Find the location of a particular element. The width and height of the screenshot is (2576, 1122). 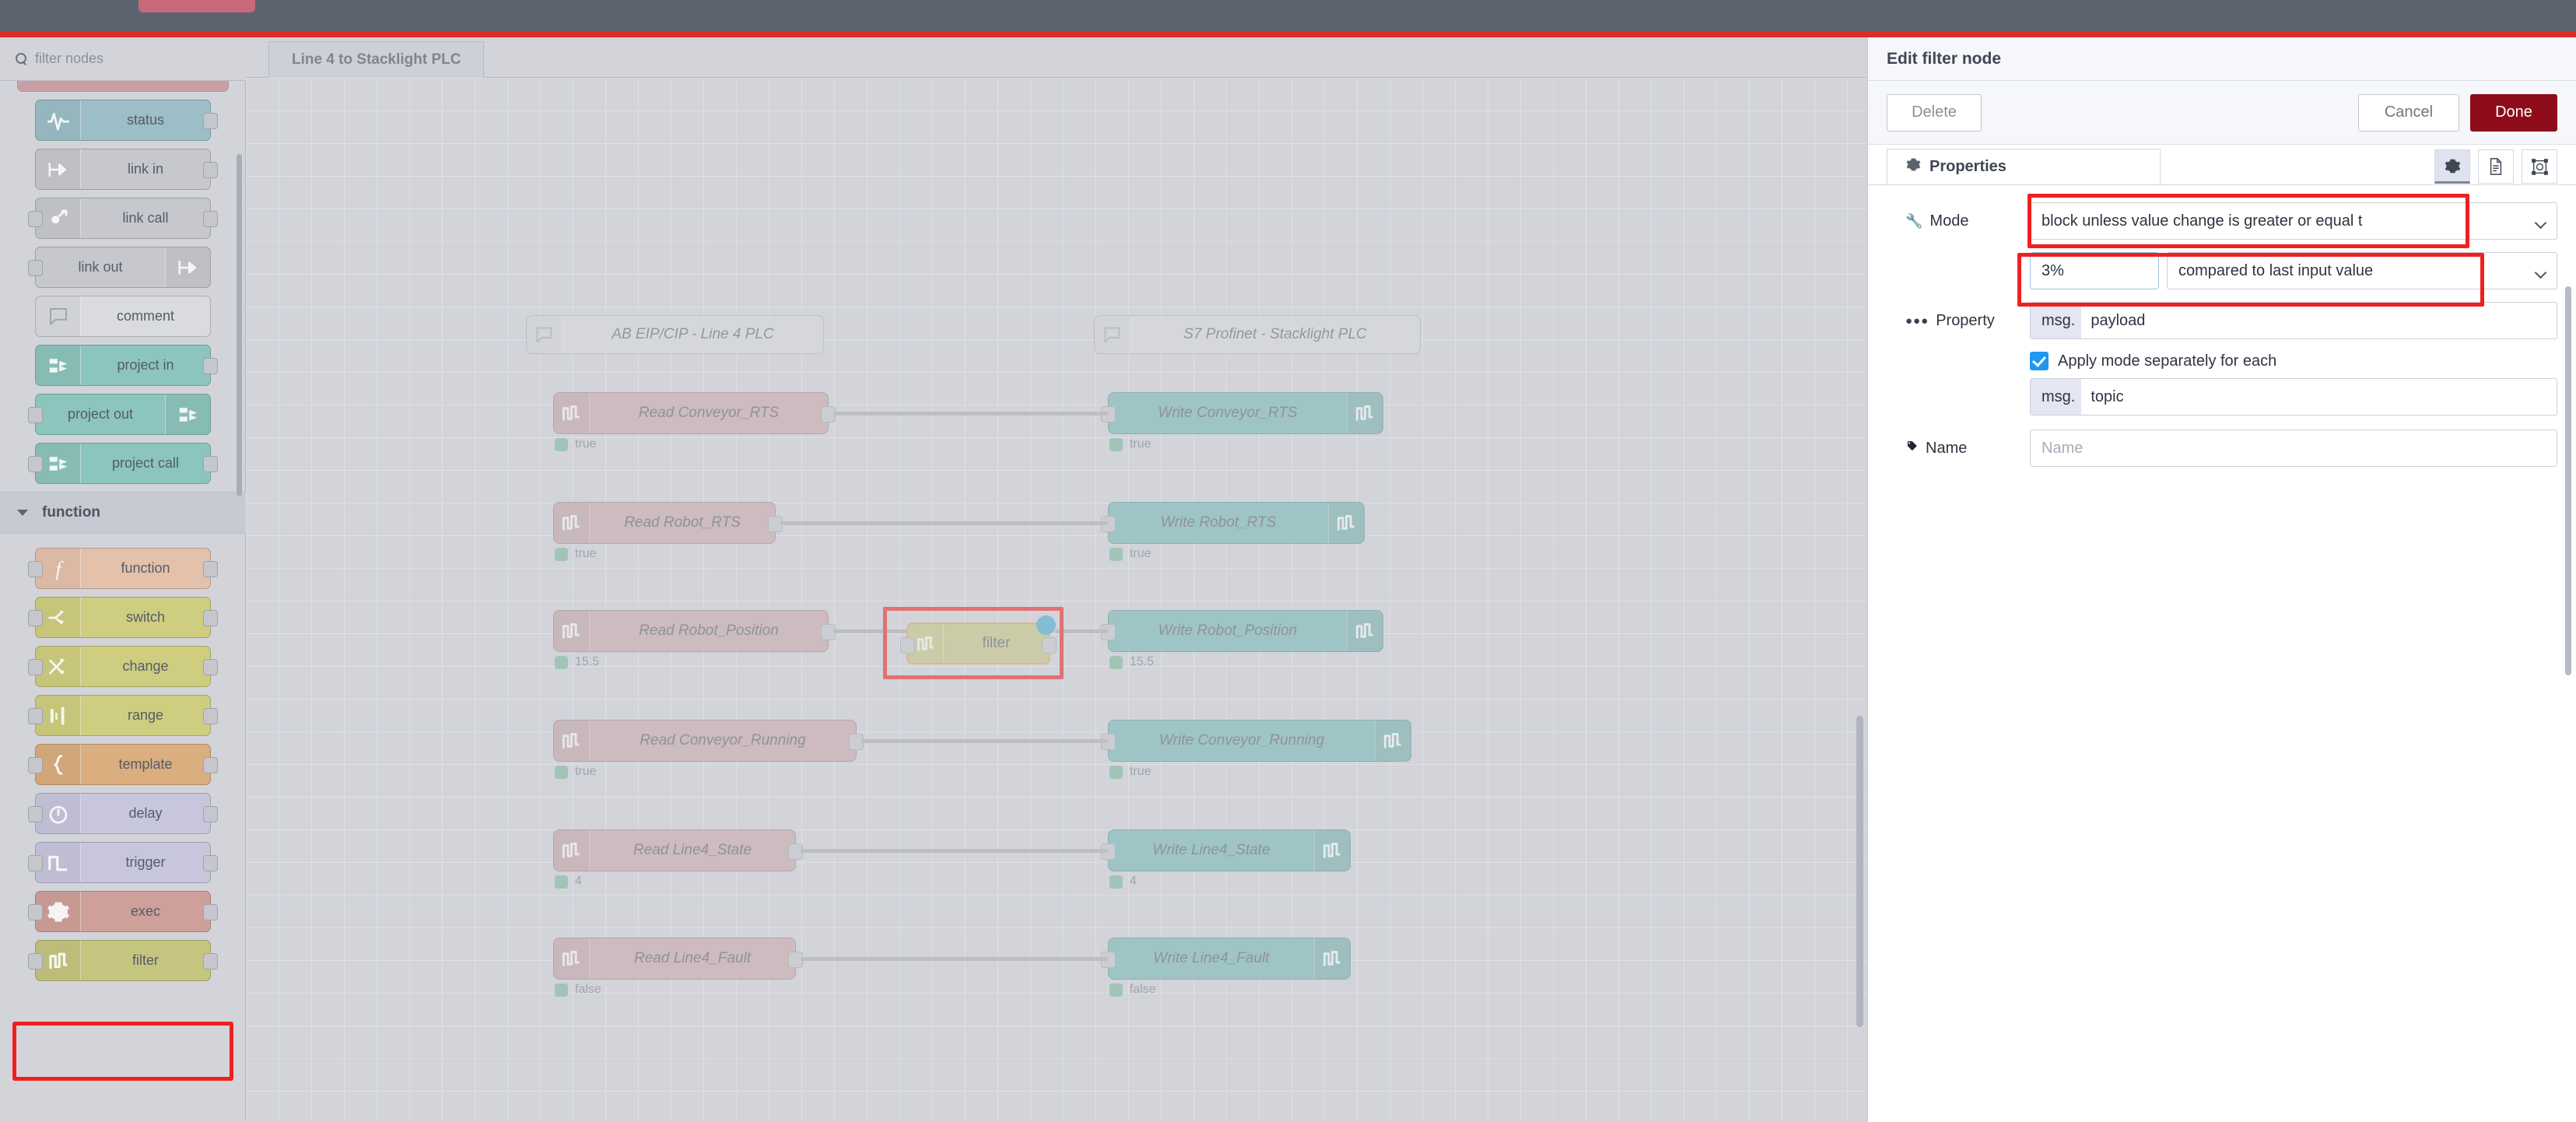

apply-mode-checkbox is located at coordinates (2039, 361).